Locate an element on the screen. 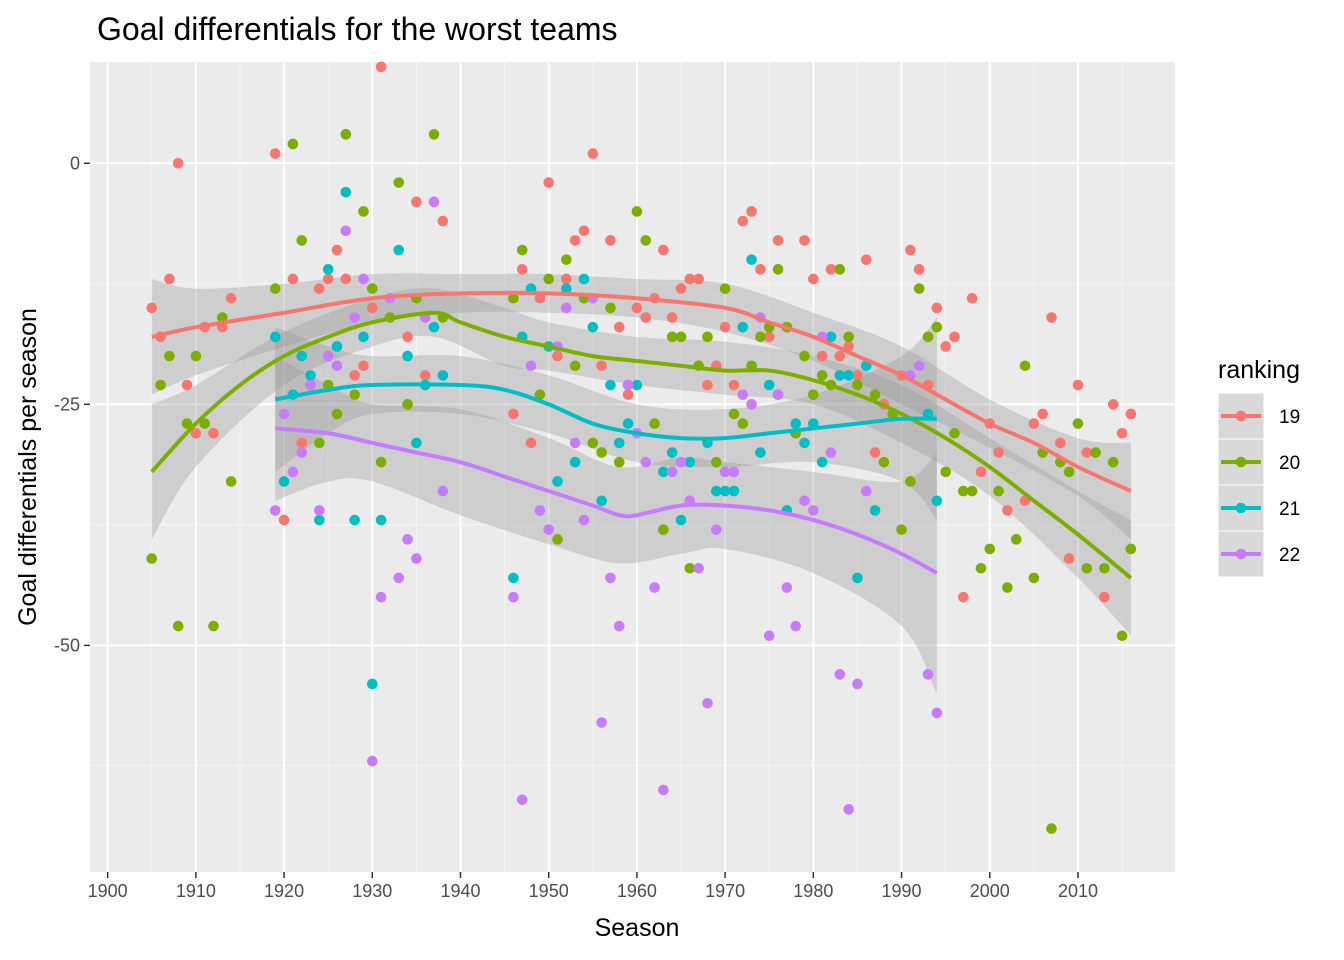  x-tick-label: 2000 is located at coordinates (990, 891).